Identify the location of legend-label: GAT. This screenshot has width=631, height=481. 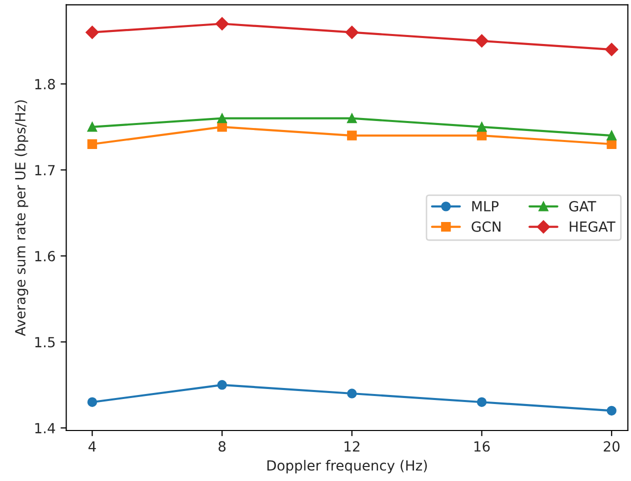
(582, 206).